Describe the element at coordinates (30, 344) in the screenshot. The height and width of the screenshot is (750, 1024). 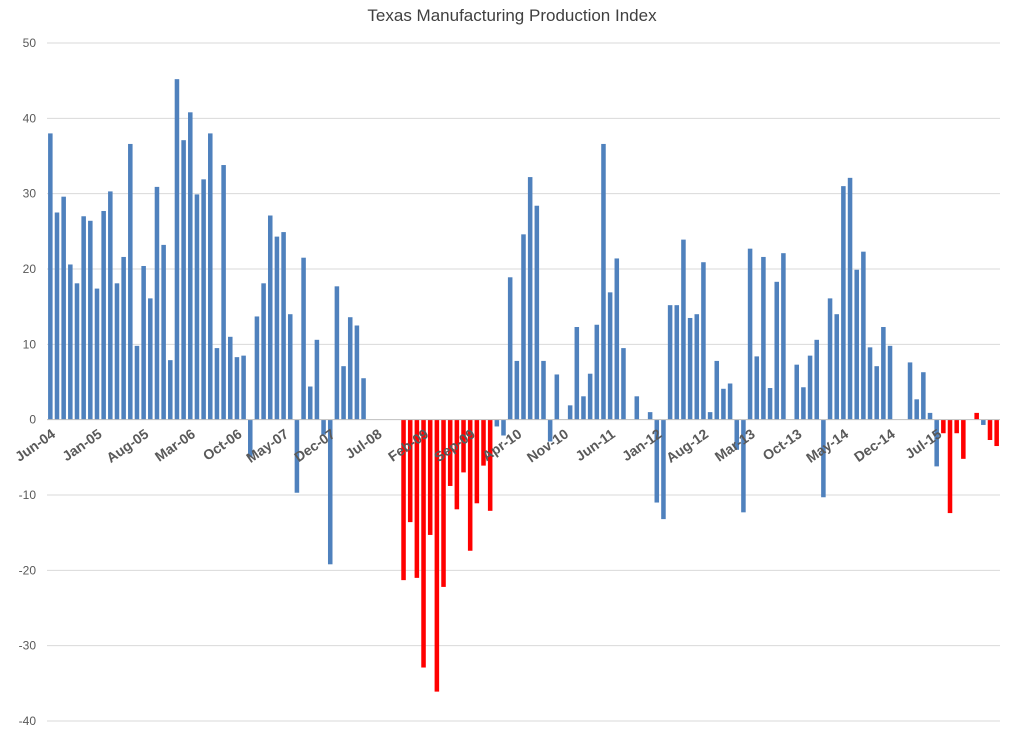
I see `y-tick-label: 10` at that location.